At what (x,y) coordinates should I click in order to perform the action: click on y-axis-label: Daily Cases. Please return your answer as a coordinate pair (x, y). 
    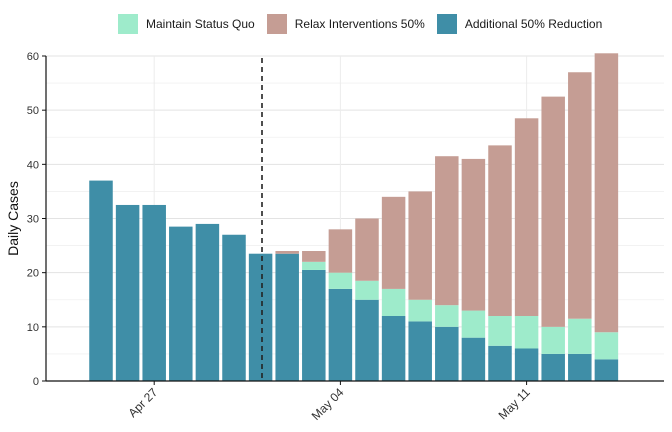
    Looking at the image, I should click on (13, 218).